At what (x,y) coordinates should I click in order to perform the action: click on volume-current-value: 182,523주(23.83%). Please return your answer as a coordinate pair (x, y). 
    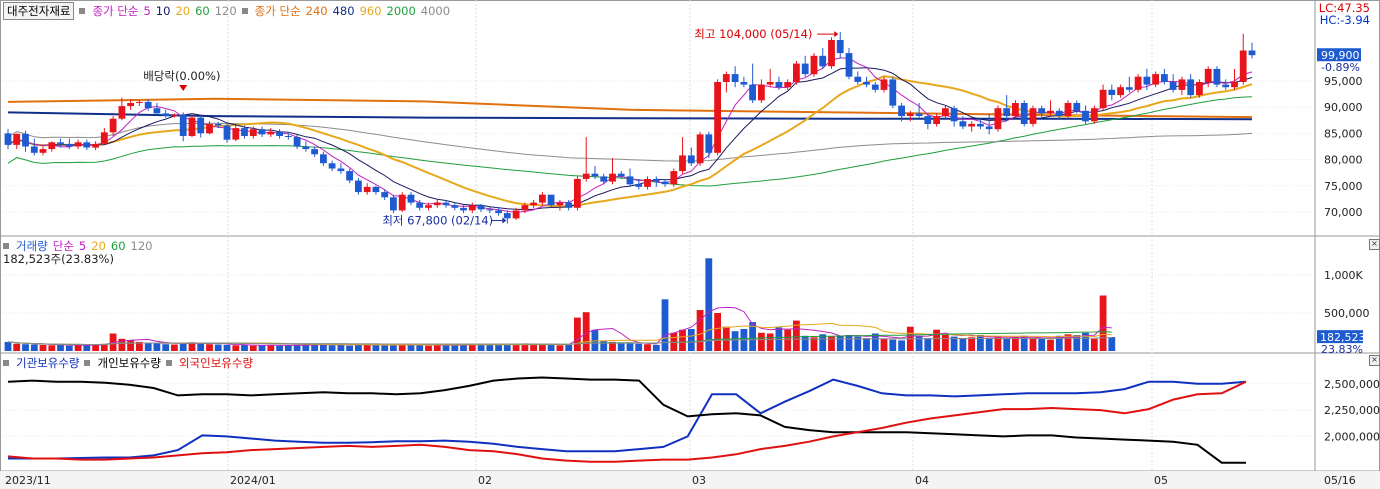
    Looking at the image, I should click on (58, 259).